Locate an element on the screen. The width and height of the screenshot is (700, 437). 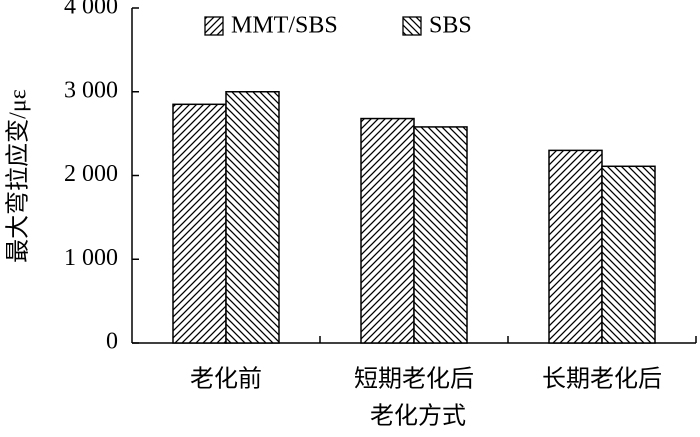
legend-label: MMT/SBS is located at coordinates (284, 26).